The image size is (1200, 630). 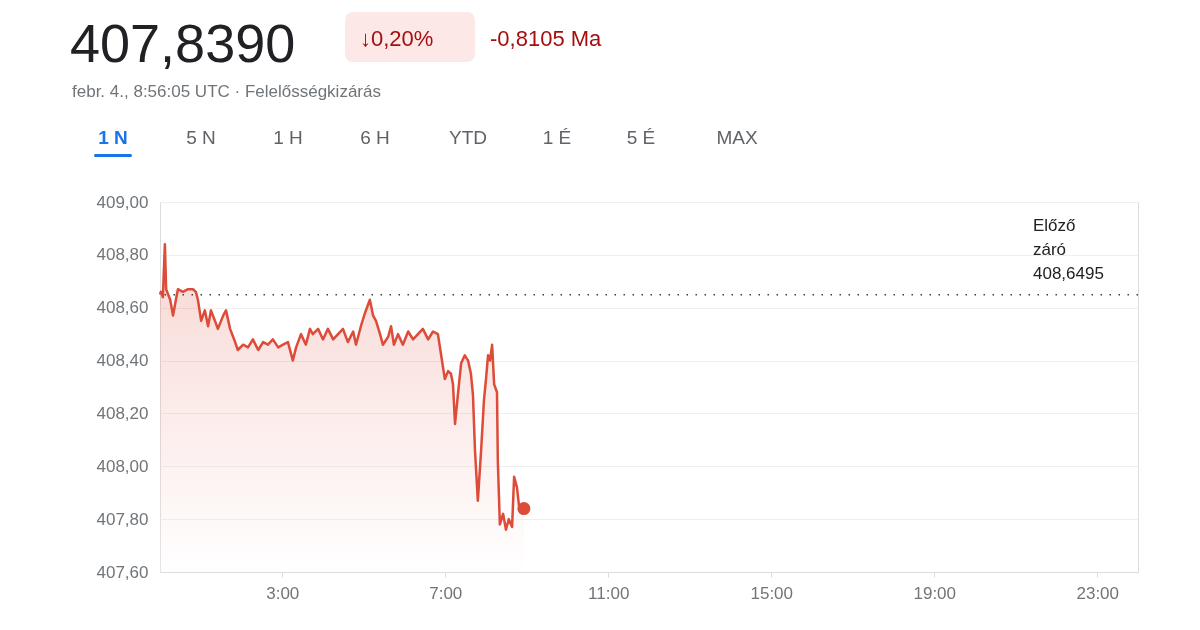 I want to click on x-tick-label: 11:00, so click(x=609, y=593).